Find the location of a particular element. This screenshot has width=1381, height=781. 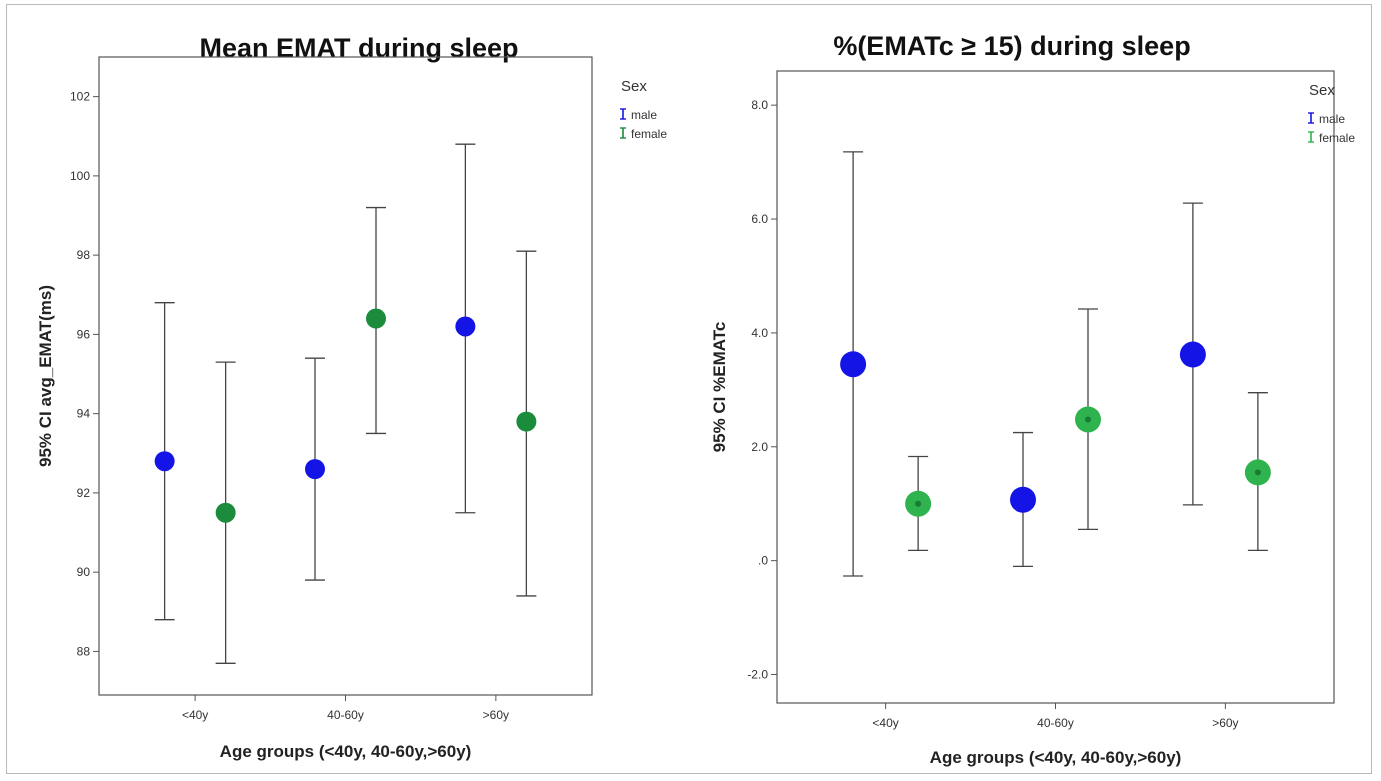

y-tick-label: 100 is located at coordinates (80, 176).